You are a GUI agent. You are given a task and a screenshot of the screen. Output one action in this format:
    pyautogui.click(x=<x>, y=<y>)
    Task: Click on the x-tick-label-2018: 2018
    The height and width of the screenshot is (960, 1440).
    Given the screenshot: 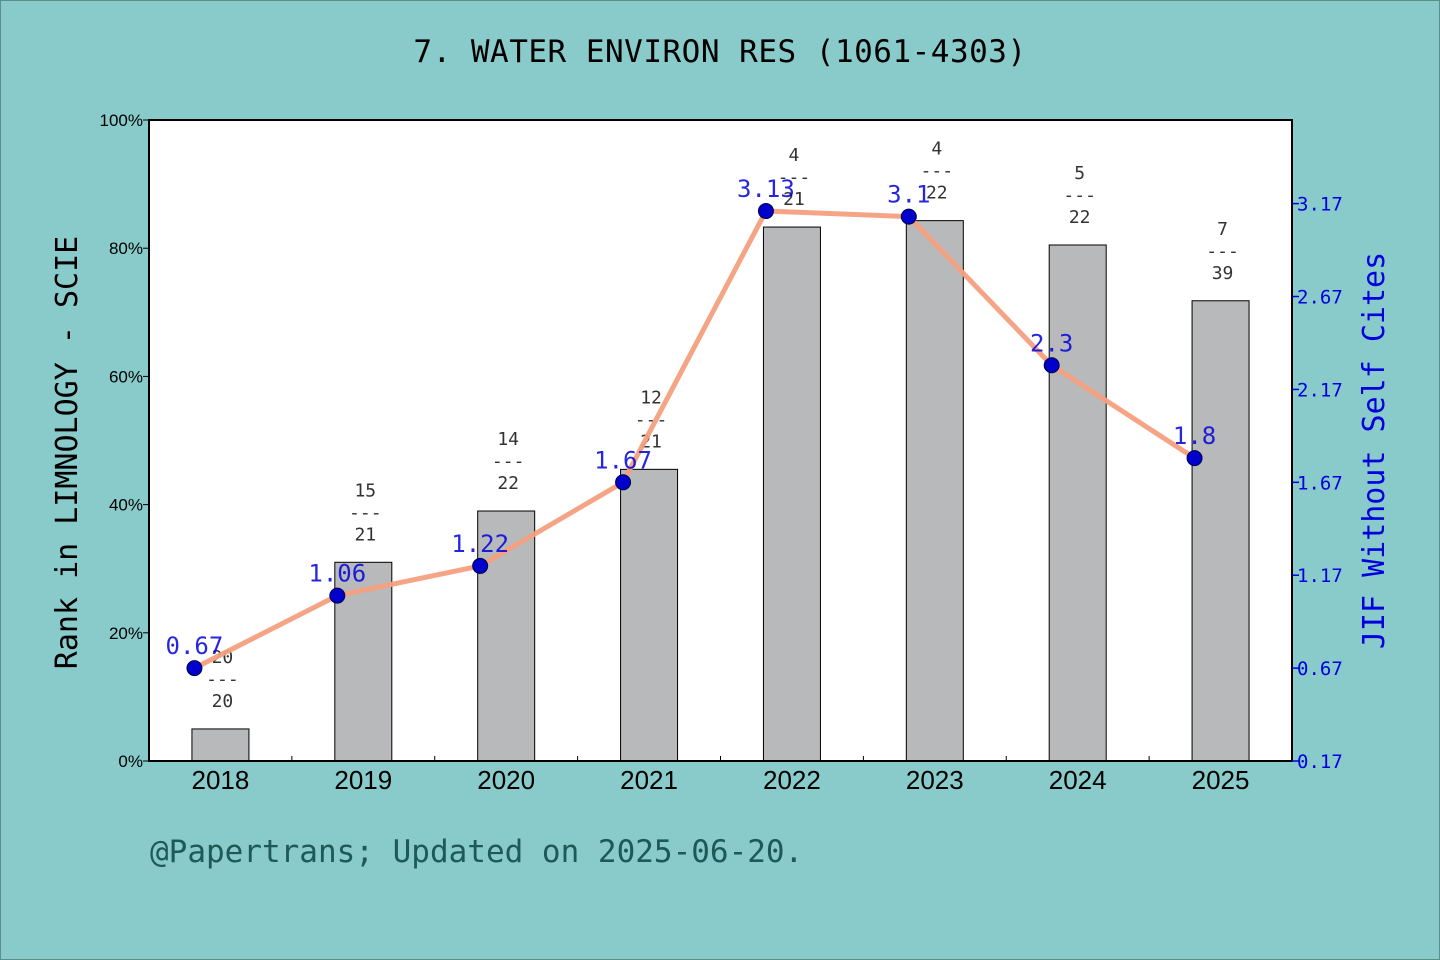 What is the action you would take?
    pyautogui.click(x=221, y=780)
    